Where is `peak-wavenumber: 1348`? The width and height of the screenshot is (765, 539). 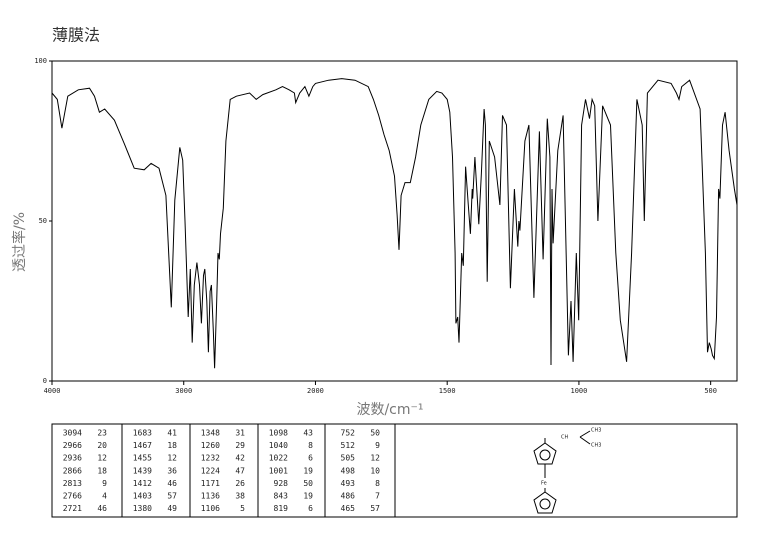 peak-wavenumber: 1348 is located at coordinates (210, 433).